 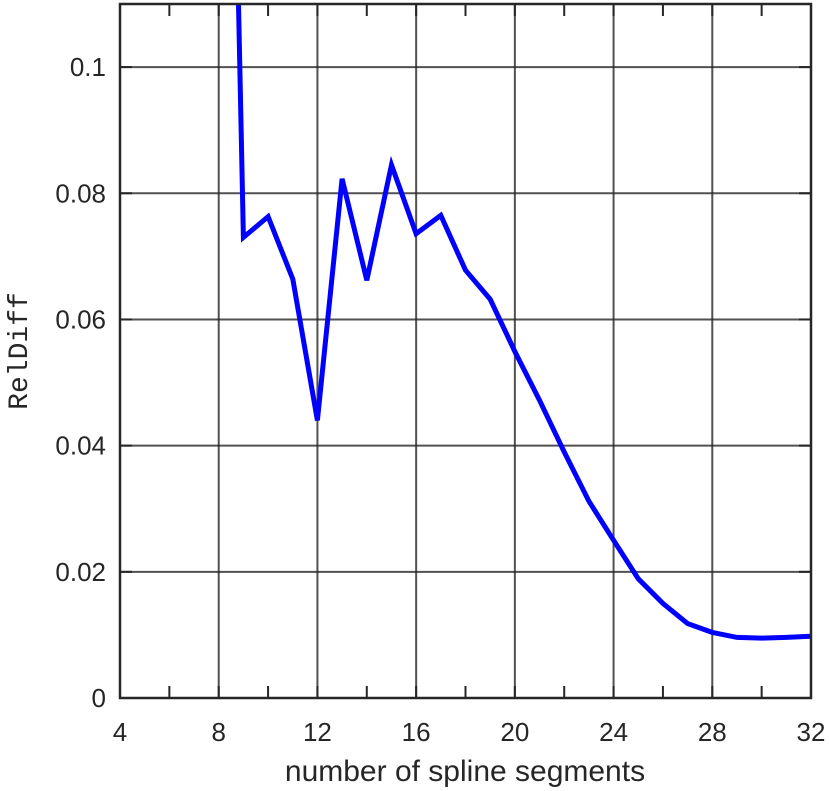 What do you see at coordinates (20, 351) in the screenshot?
I see `y-axis-label: RelDiff` at bounding box center [20, 351].